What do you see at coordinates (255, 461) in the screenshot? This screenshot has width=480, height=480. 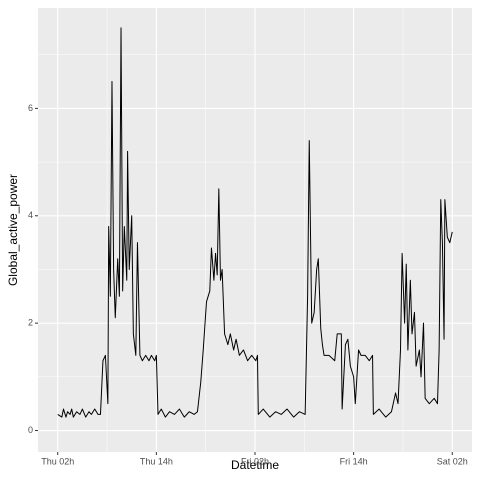 I see `x-tick-label: Fri 02h` at bounding box center [255, 461].